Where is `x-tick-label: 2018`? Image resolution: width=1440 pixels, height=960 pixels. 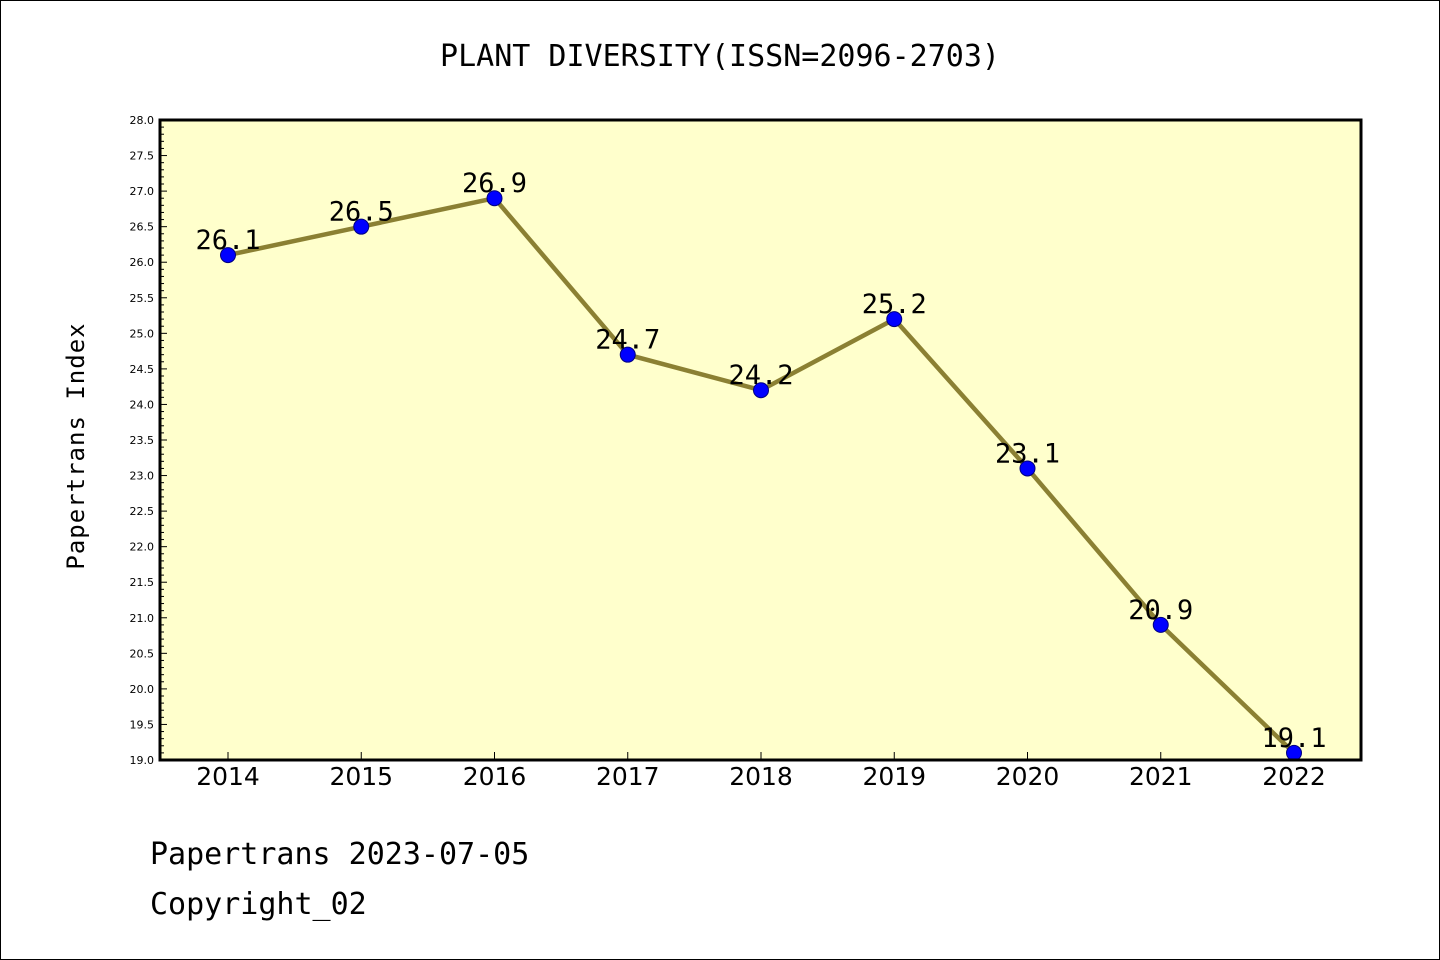 x-tick-label: 2018 is located at coordinates (761, 776).